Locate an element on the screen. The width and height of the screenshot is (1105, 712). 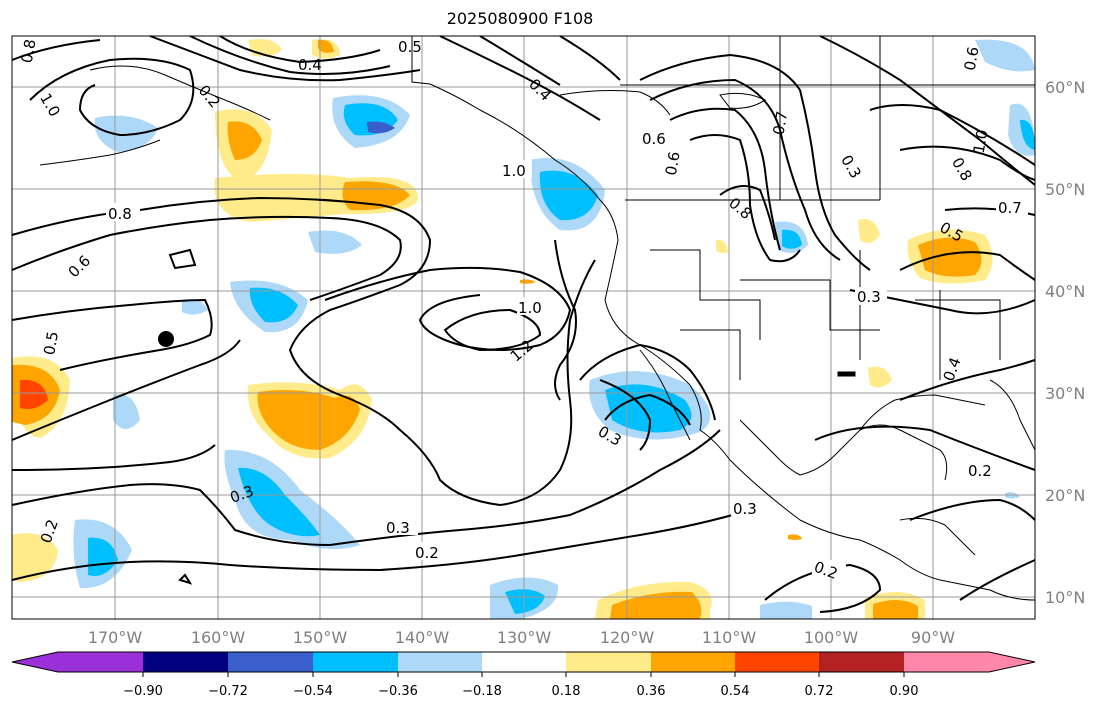
latitude-labels: 60°N 50°N 40°N 30°N 20°N 10°N is located at coordinates (1065, 342).